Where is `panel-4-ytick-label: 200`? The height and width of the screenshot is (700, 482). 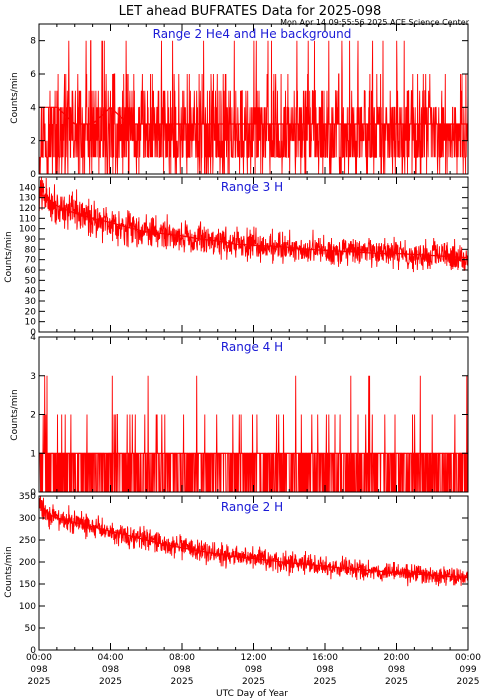
panel-4-ytick-label: 200 is located at coordinates (27, 563).